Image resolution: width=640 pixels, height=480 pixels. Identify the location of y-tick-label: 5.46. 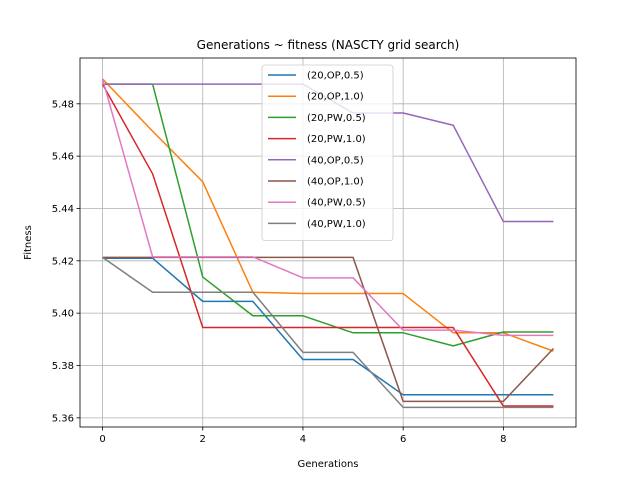
(63, 157).